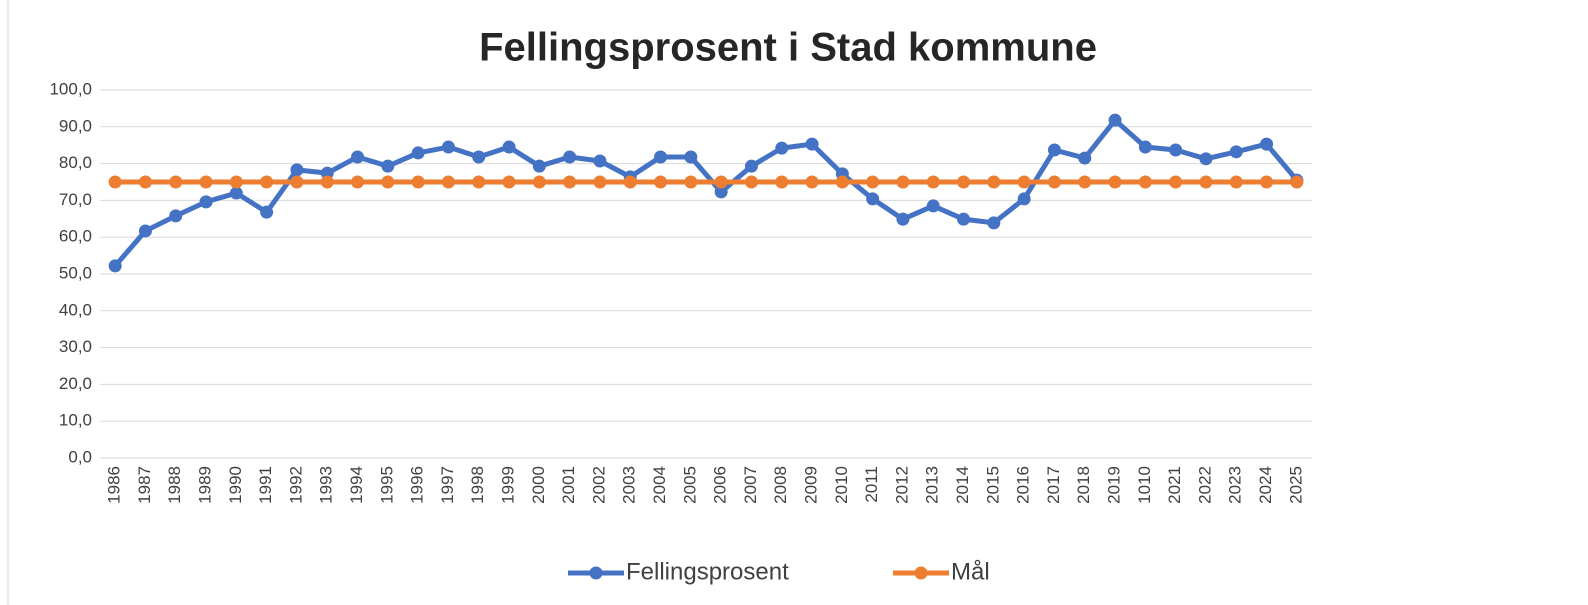 The height and width of the screenshot is (605, 1588). I want to click on x-tick-label: 2005, so click(689, 485).